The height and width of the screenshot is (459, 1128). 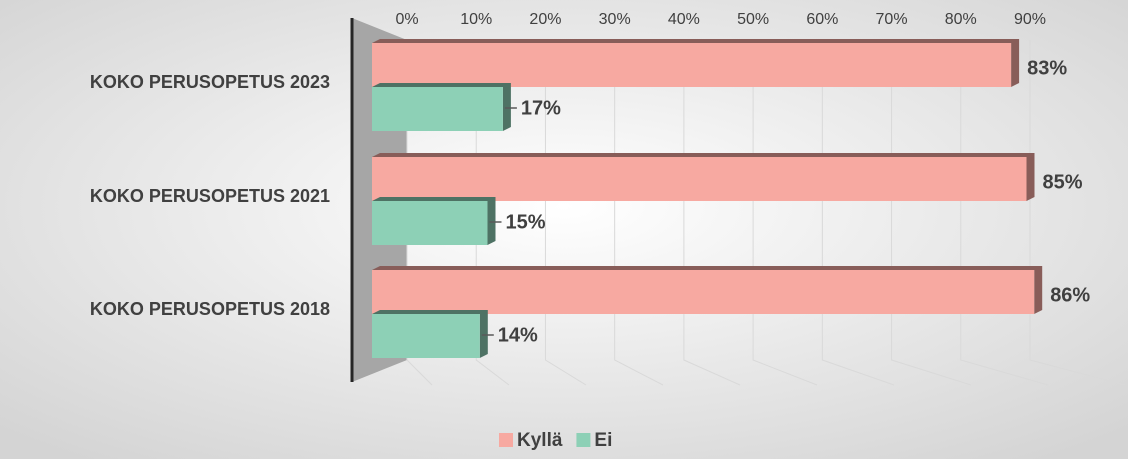 What do you see at coordinates (1063, 182) in the screenshot?
I see `data-label: 85%` at bounding box center [1063, 182].